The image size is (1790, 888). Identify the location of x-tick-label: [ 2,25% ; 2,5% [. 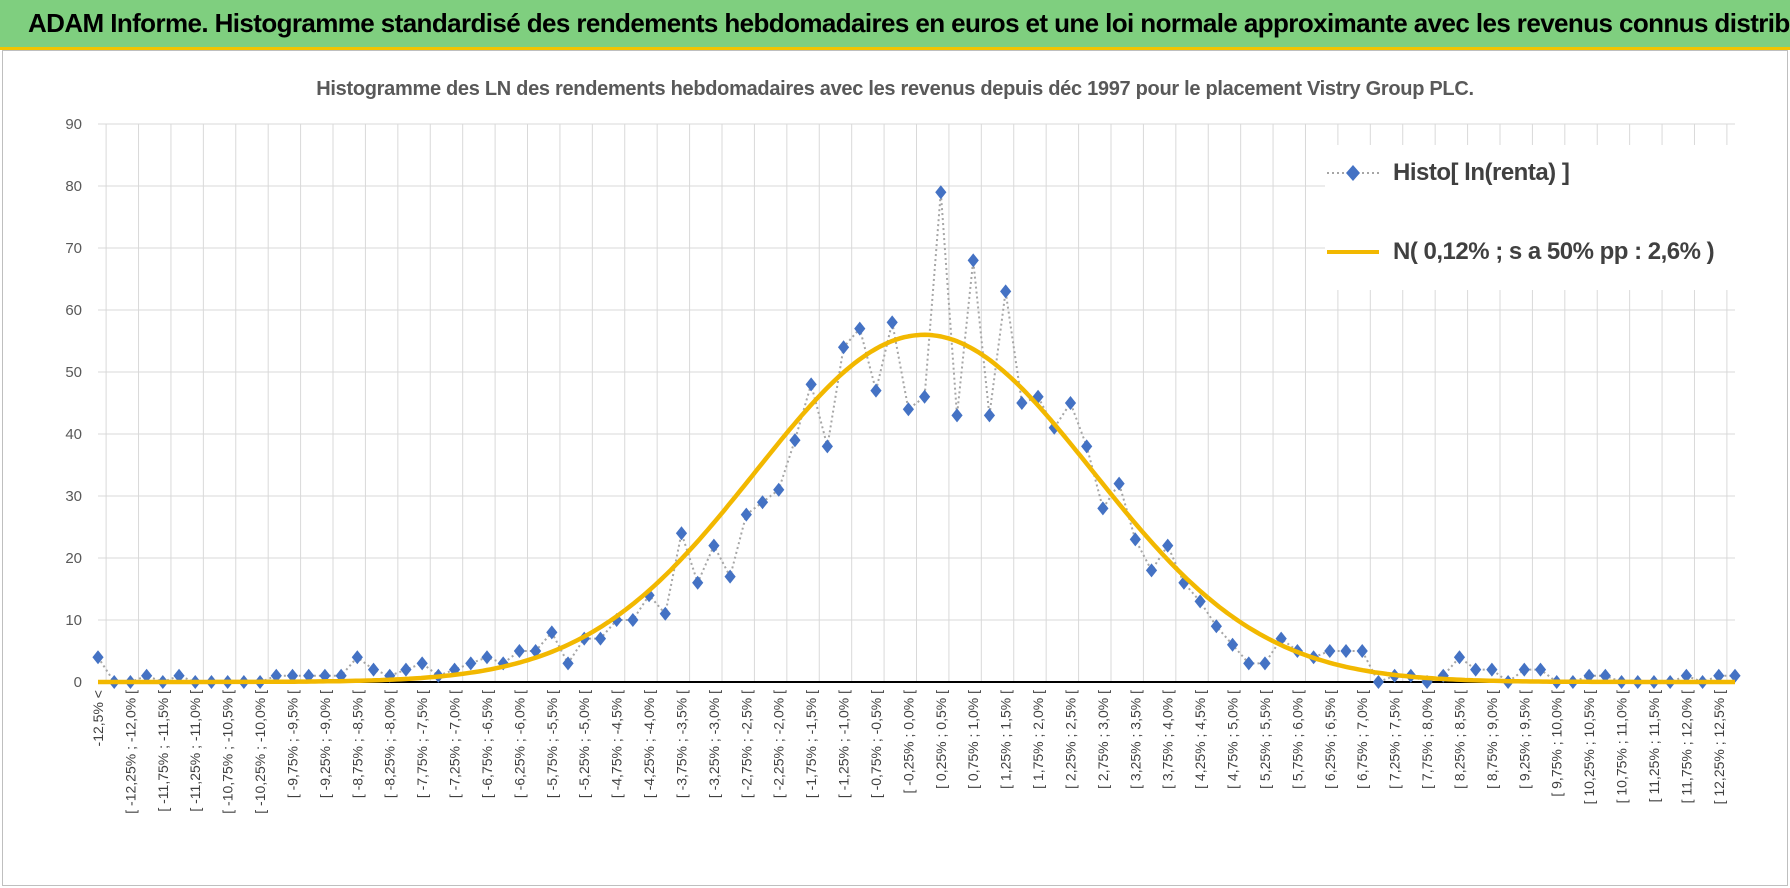
(1070, 739).